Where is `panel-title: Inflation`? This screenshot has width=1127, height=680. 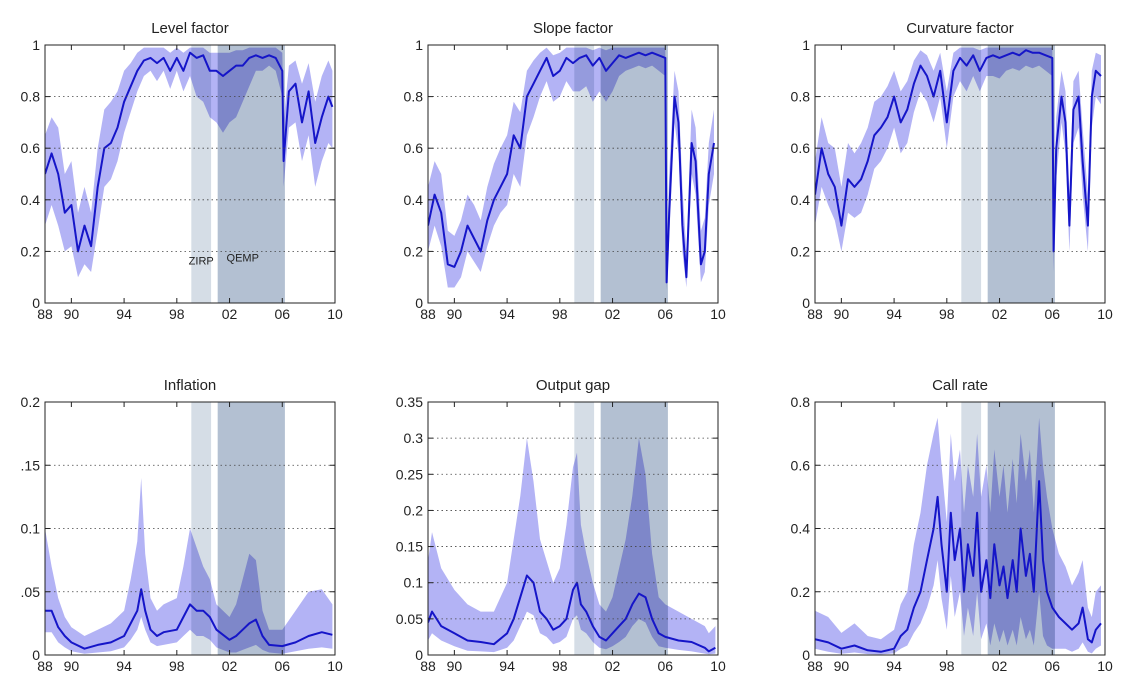
panel-title: Inflation is located at coordinates (190, 385).